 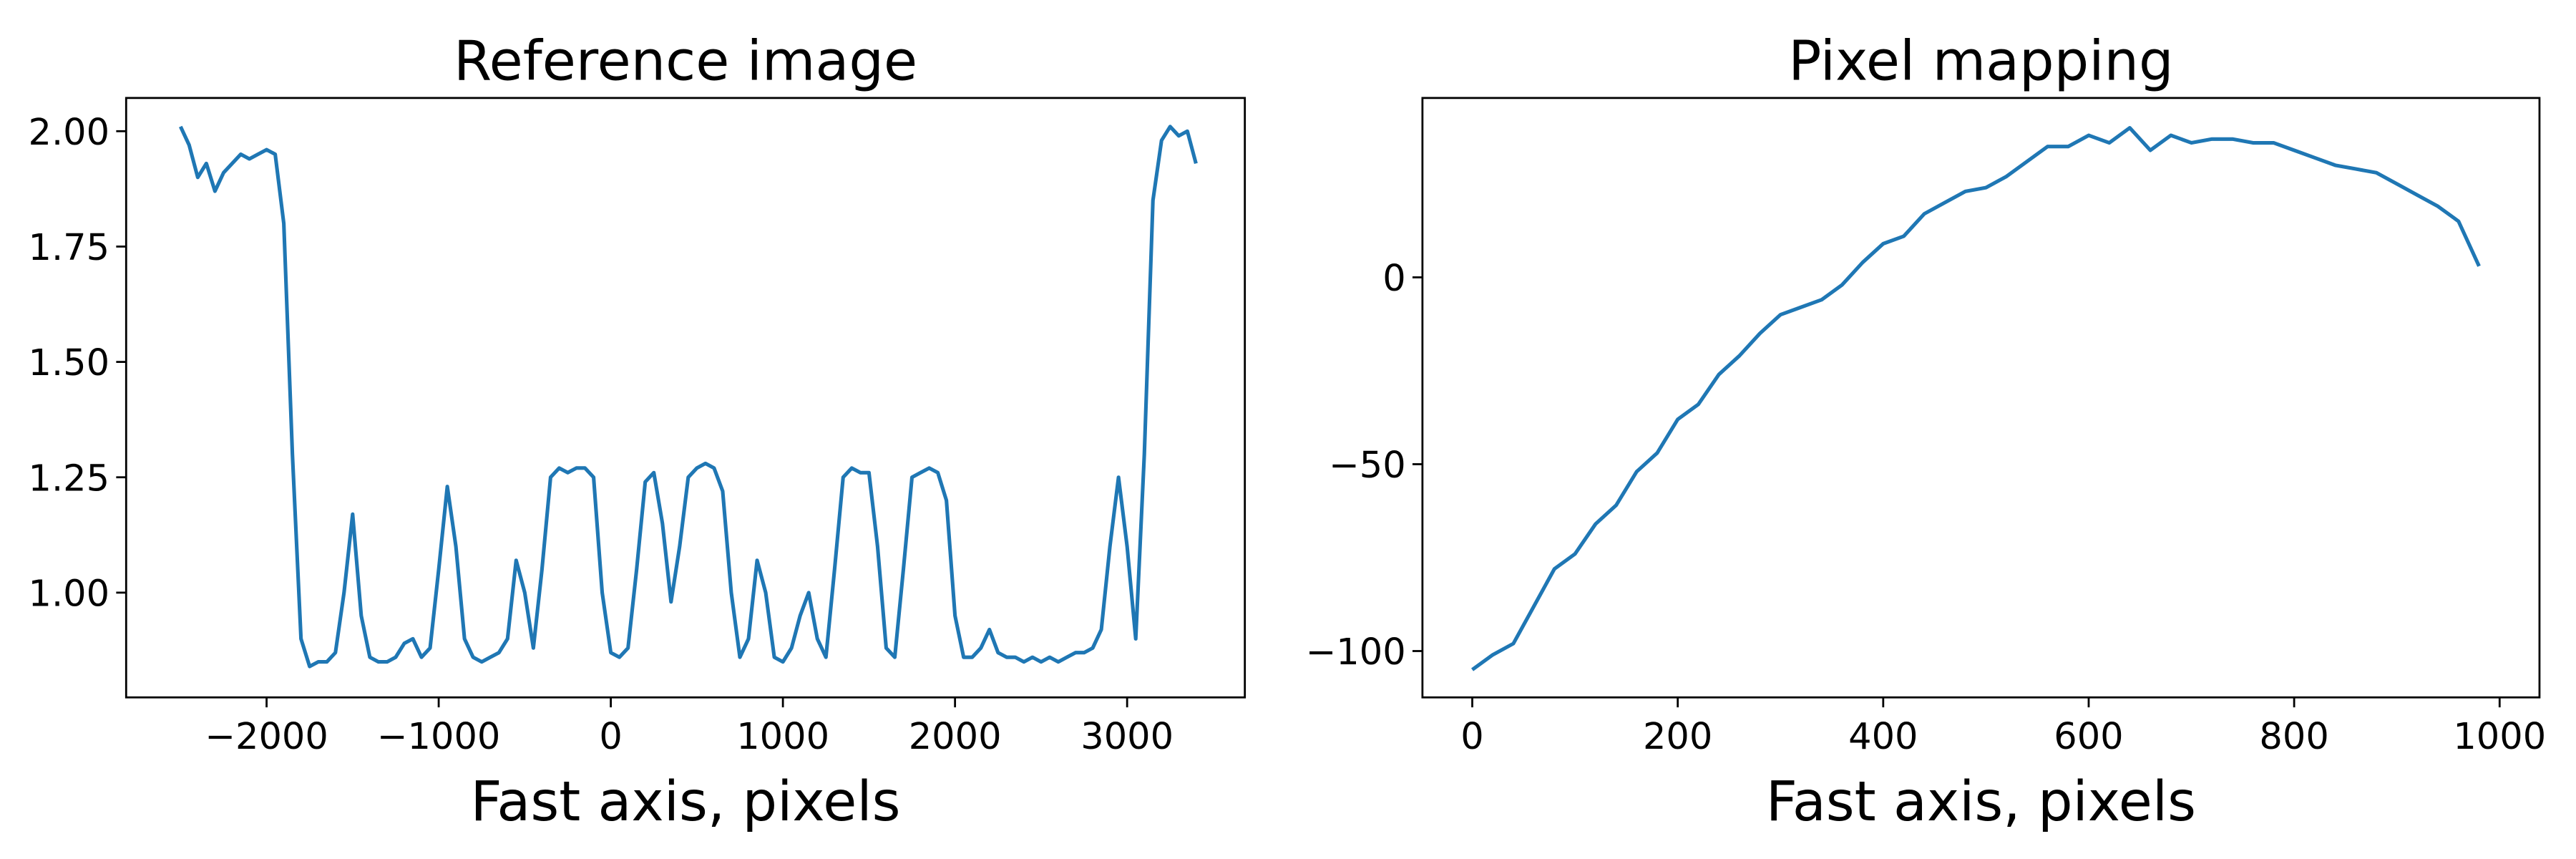 I want to click on x-tick-label: −2000, so click(x=266, y=737).